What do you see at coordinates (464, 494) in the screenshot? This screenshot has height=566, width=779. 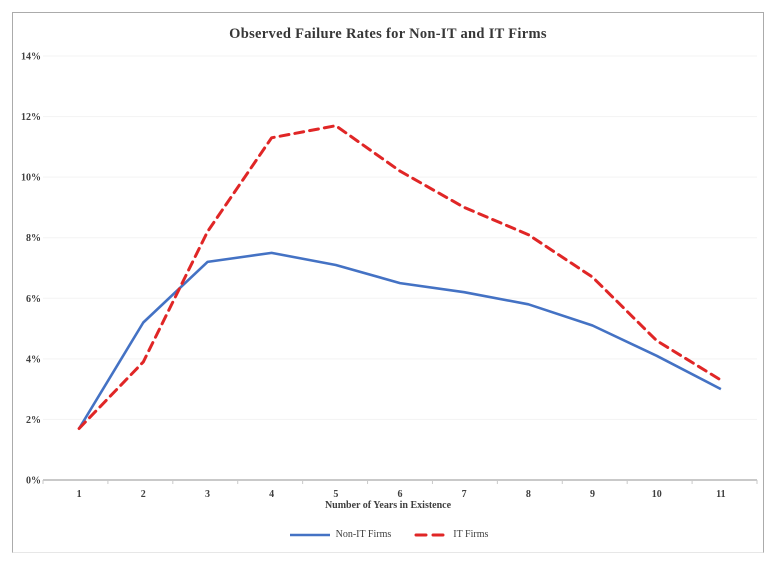 I see `x-tick-label: 7` at bounding box center [464, 494].